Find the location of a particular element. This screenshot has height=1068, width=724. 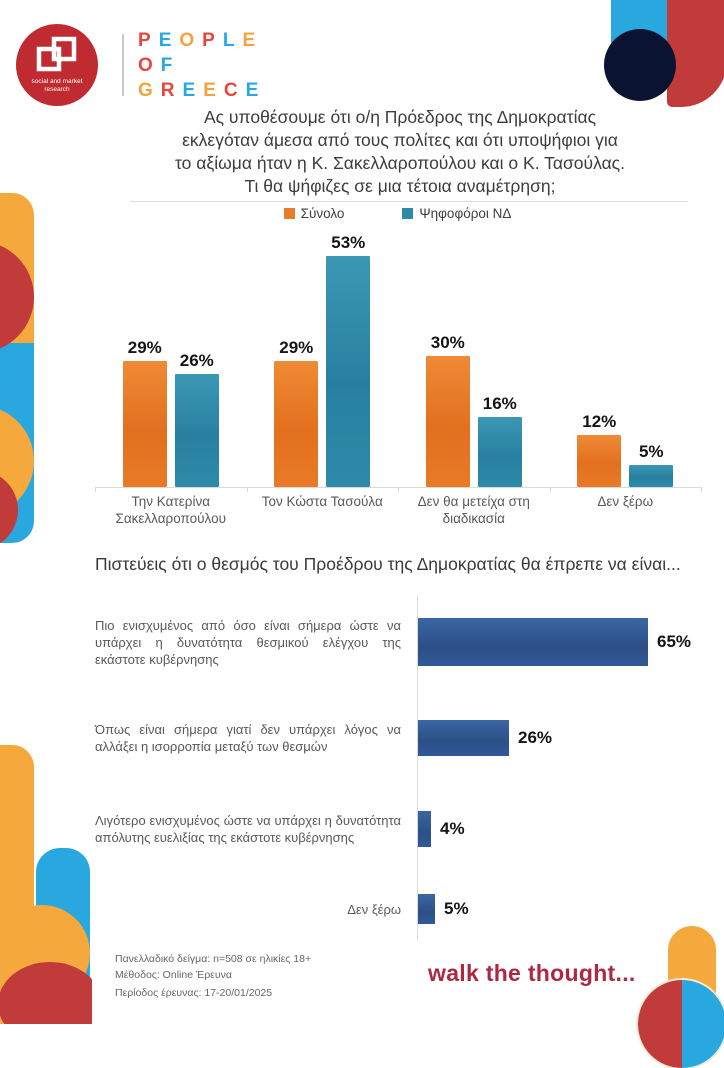

decor-left-strip is located at coordinates (20, 368).